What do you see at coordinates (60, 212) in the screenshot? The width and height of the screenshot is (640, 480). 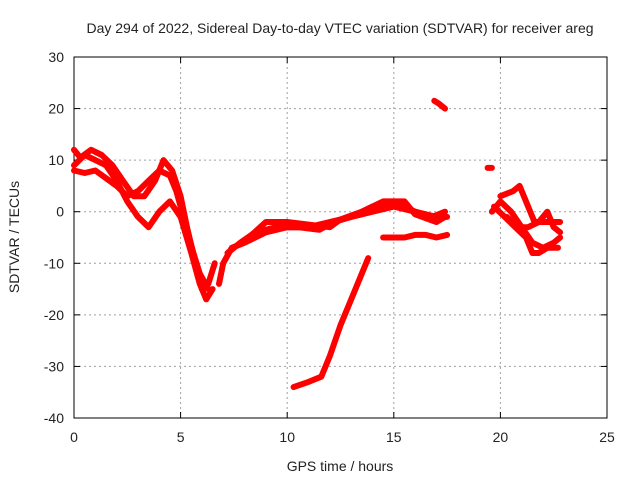 I see `y-tick-label: 0` at bounding box center [60, 212].